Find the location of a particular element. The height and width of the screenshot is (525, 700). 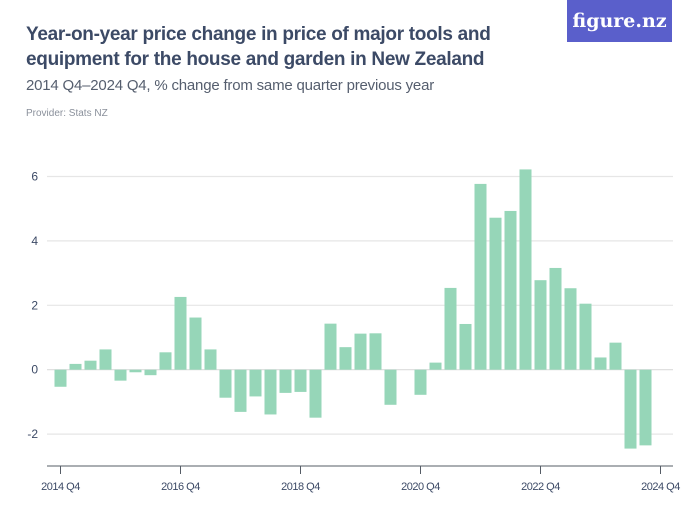

figure-nz-logo: figure.nz is located at coordinates (619, 21).